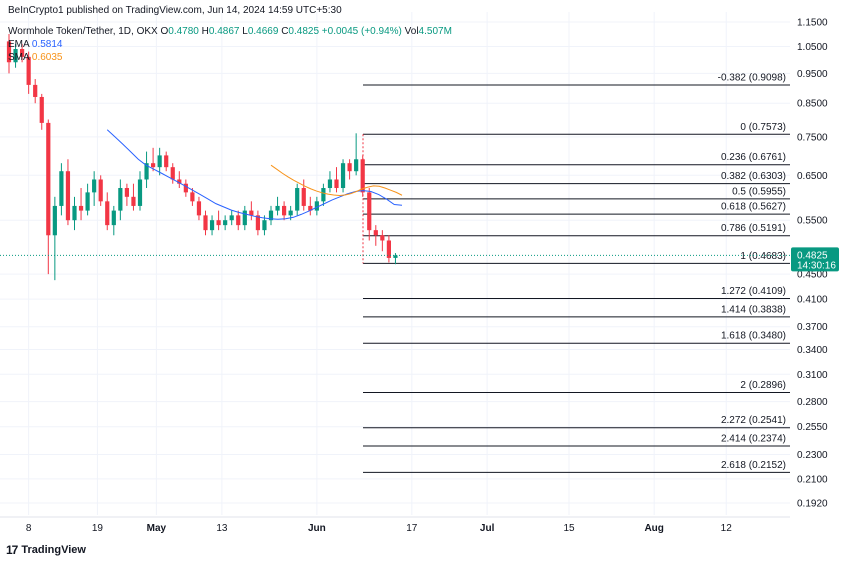 The height and width of the screenshot is (563, 850). Describe the element at coordinates (812, 300) in the screenshot. I see `y-tick-label: 0.4100` at that location.